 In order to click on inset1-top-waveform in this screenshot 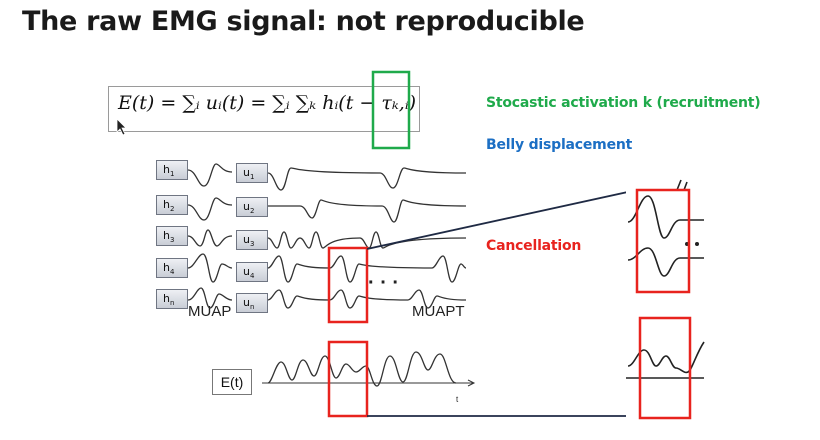, I will do `click(665, 217)`.